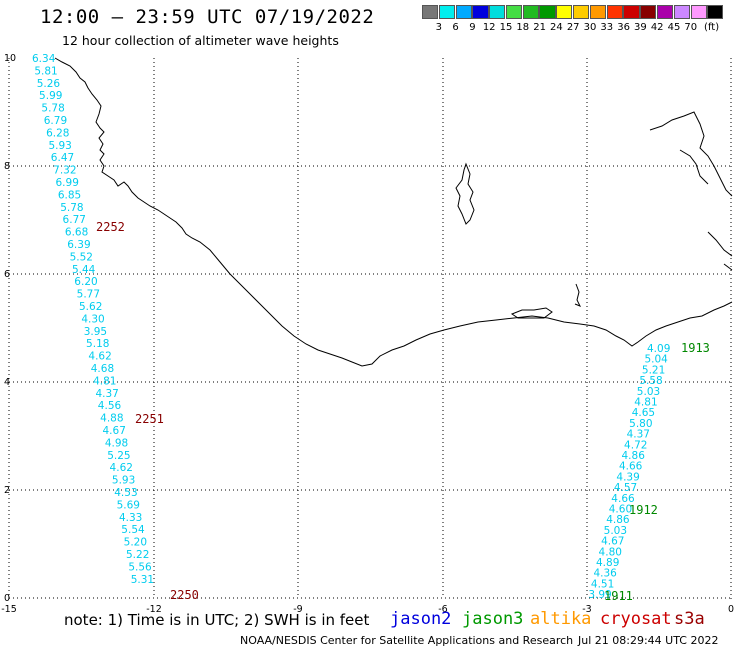  Describe the element at coordinates (9, 609) in the screenshot. I see `x-tick-label: -15` at that location.